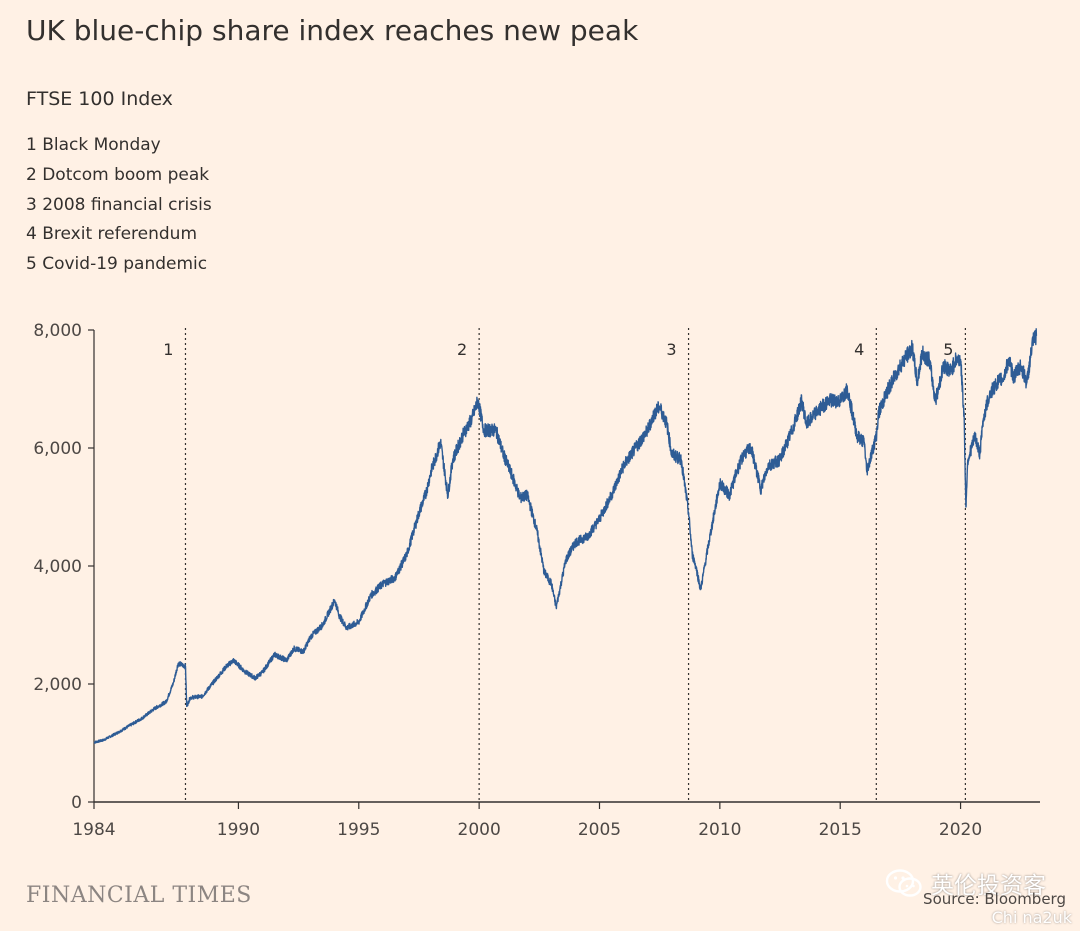 The height and width of the screenshot is (931, 1080). I want to click on event-marker-label: 5, so click(948, 349).